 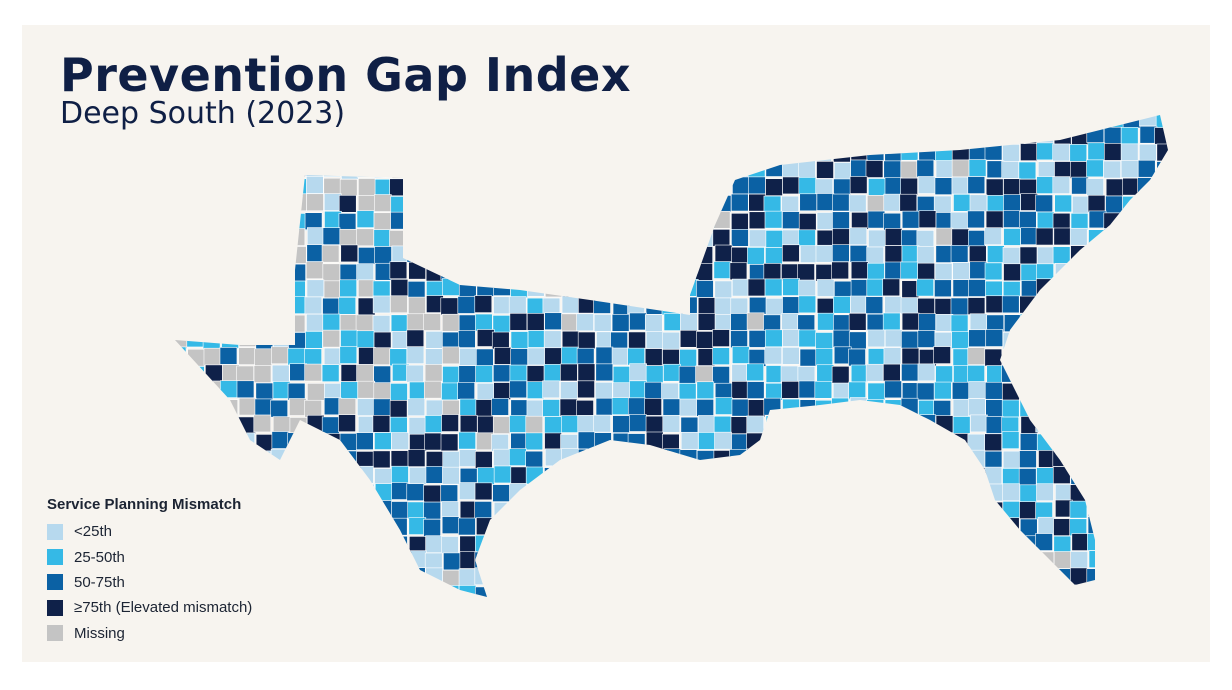 What do you see at coordinates (149, 556) in the screenshot?
I see `legend-item: 25-50th` at bounding box center [149, 556].